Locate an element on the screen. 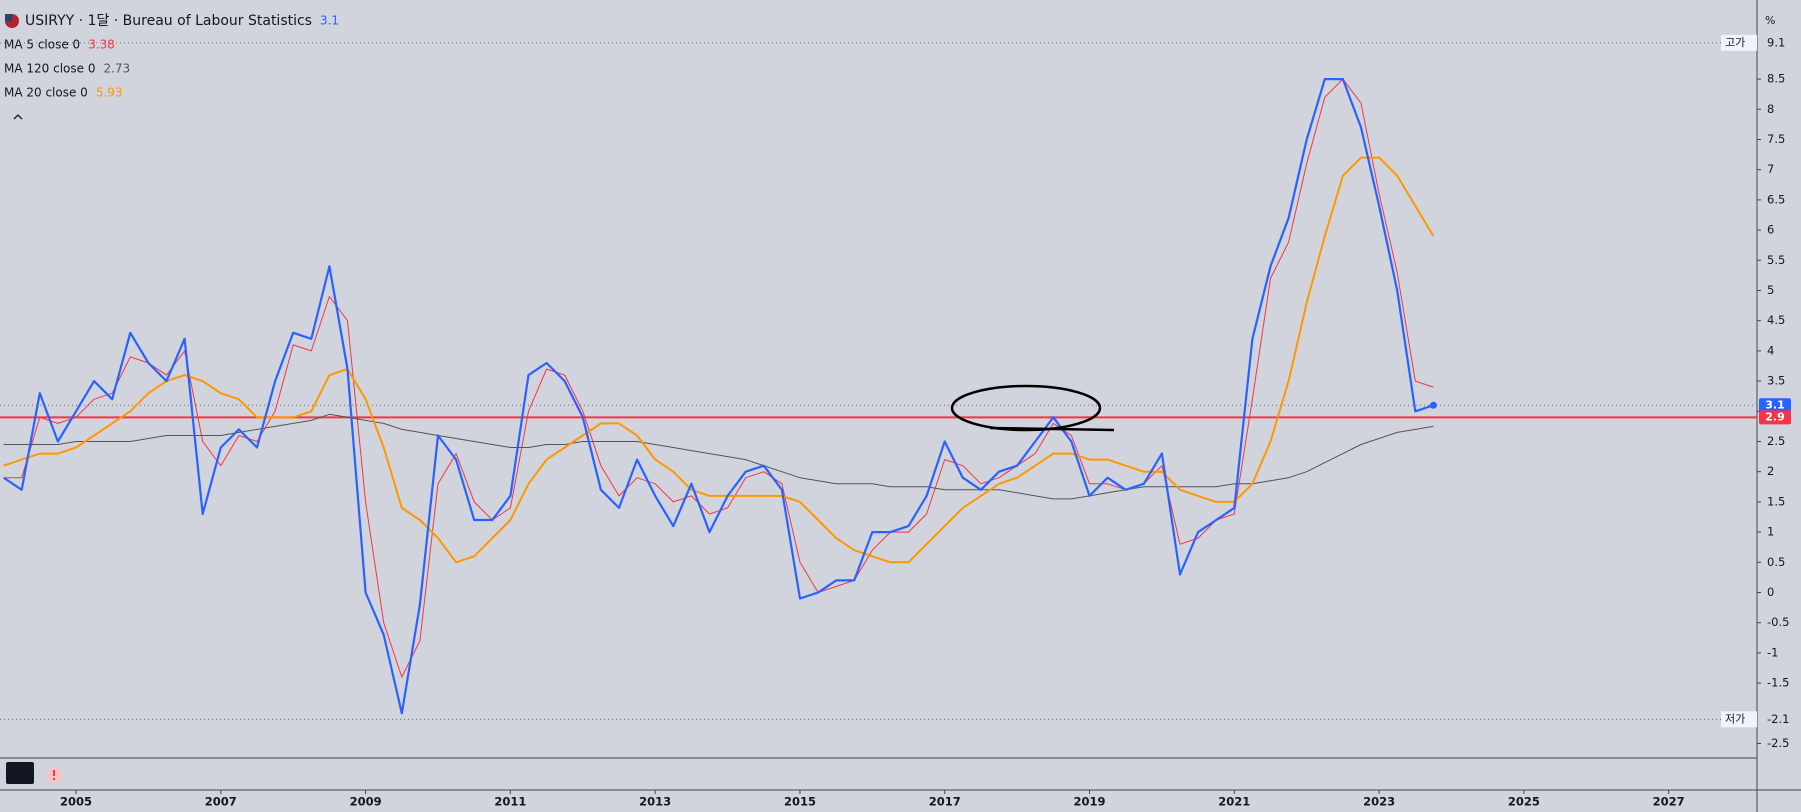 The height and width of the screenshot is (812, 1801). logo is located at coordinates (20, 773).